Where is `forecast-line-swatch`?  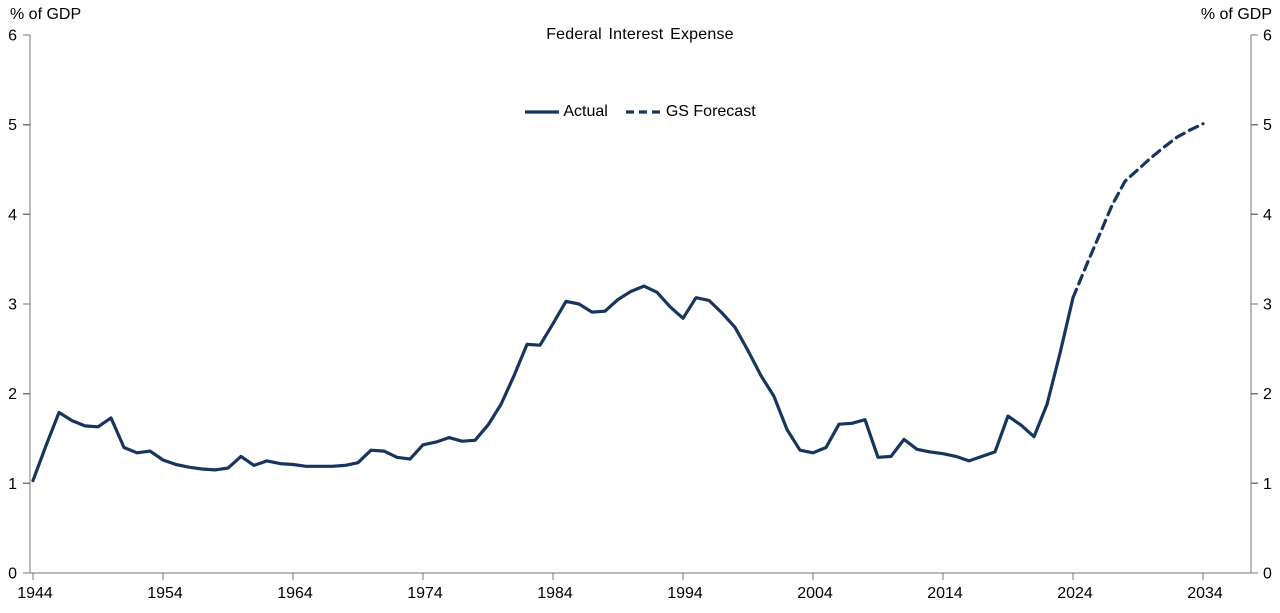 forecast-line-swatch is located at coordinates (643, 112).